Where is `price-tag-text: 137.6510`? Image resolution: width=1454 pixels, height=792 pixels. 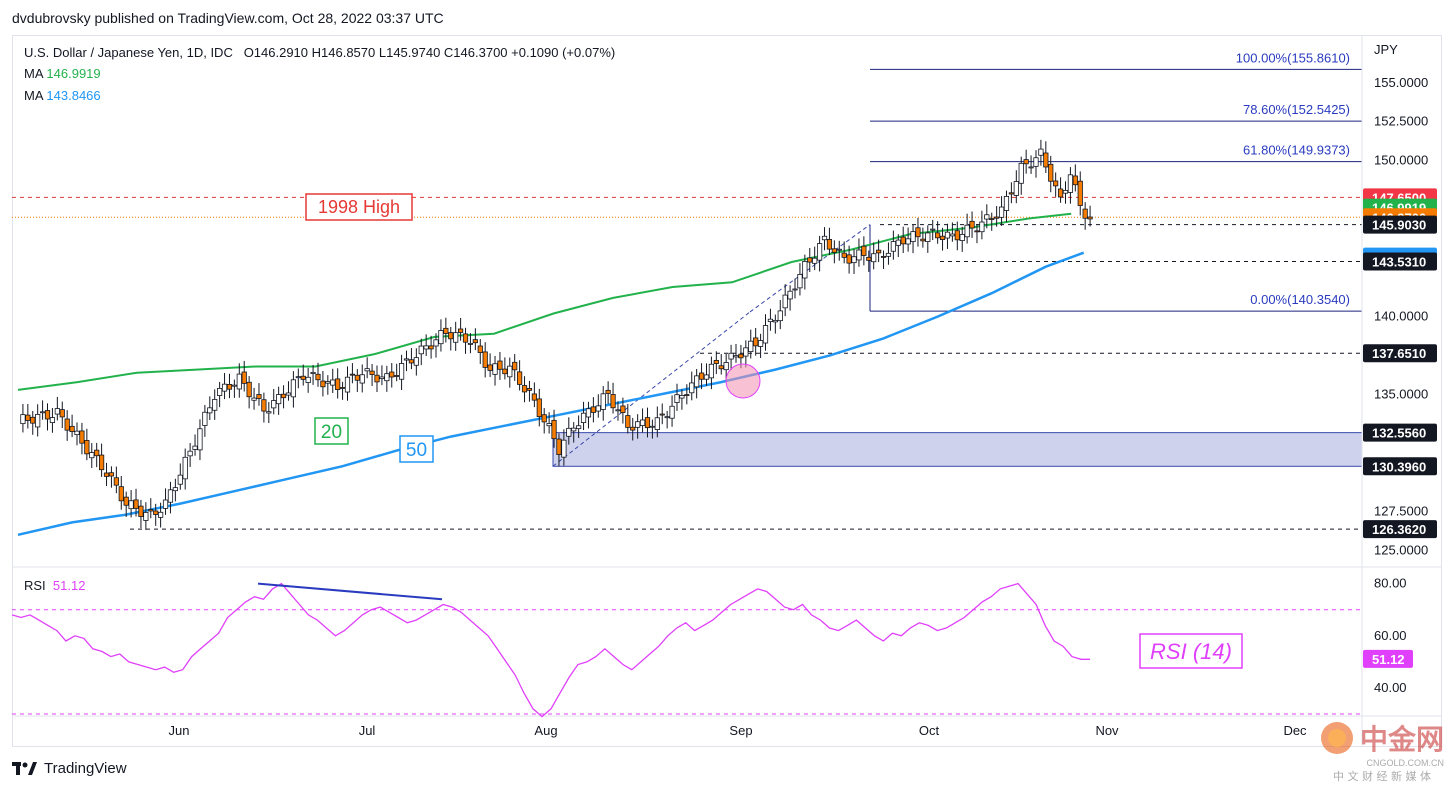 price-tag-text: 137.6510 is located at coordinates (1399, 353).